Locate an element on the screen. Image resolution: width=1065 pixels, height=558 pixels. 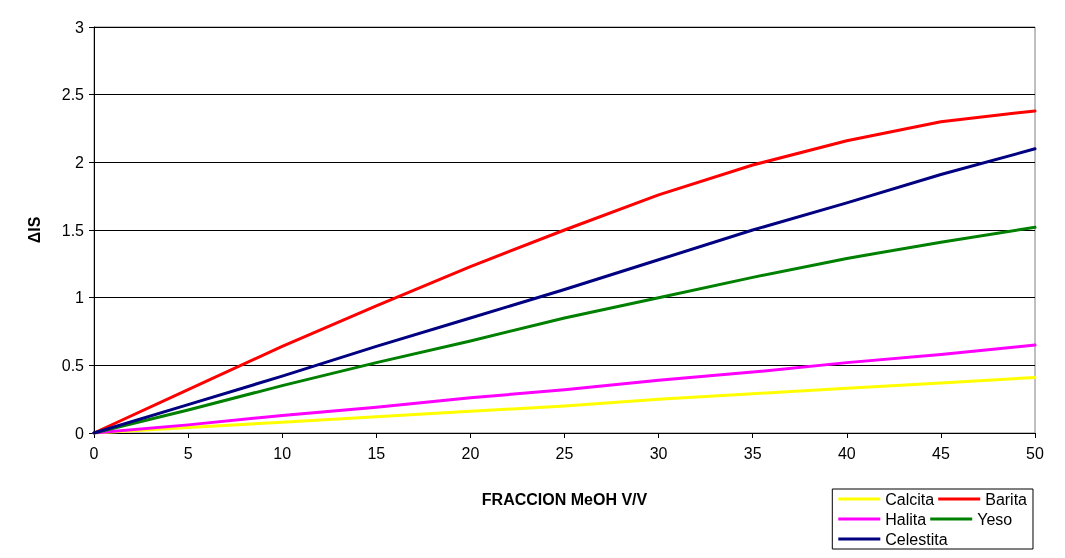
y-axis-title: ΔIS is located at coordinates (34, 230).